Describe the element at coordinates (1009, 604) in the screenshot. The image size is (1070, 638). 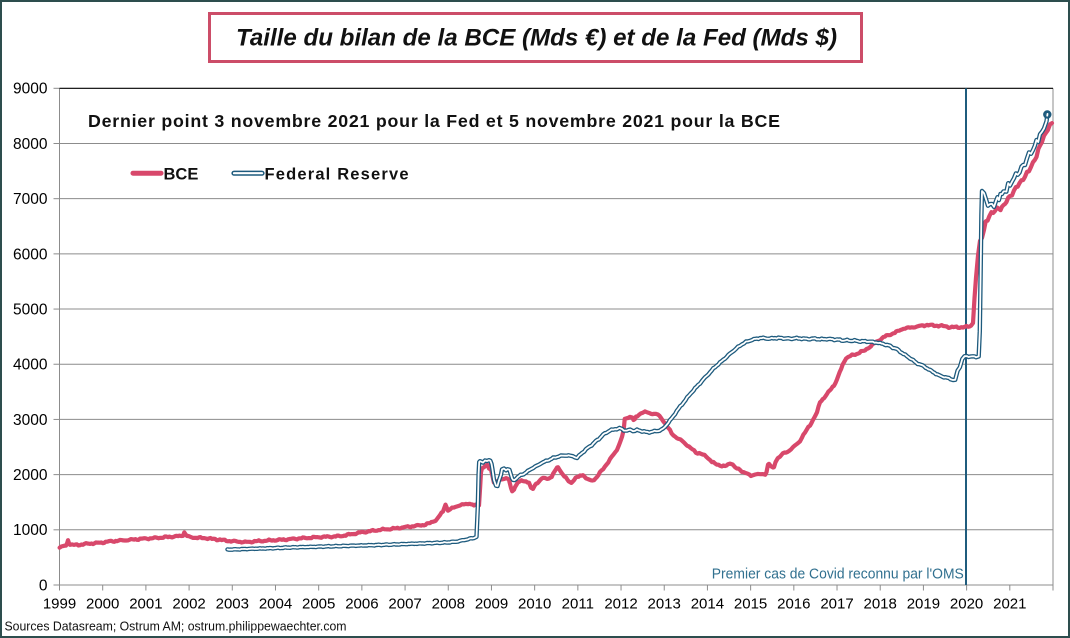
I see `svg-text: 2021` at that location.